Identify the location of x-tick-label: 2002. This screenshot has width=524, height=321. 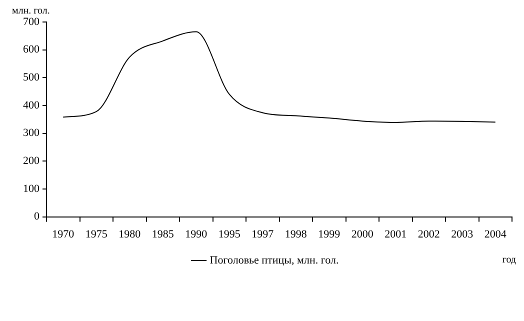
(429, 234).